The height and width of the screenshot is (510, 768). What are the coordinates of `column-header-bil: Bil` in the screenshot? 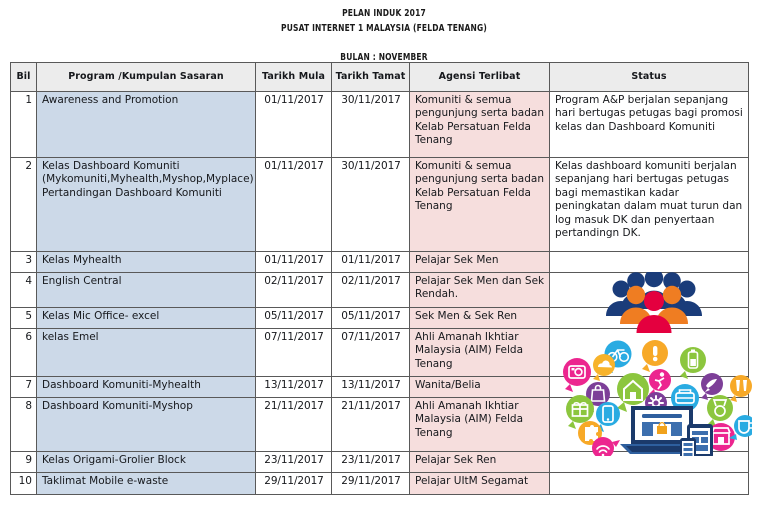 It's located at (23, 77).